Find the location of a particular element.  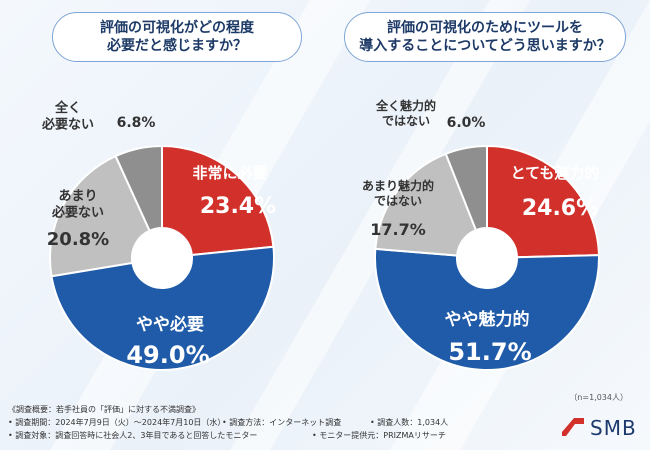

smb-logo: SMB is located at coordinates (600, 427).